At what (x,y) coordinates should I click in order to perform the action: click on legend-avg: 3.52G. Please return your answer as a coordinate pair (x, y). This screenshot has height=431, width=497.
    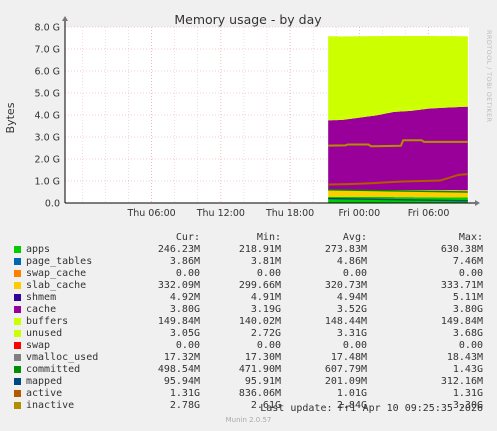
    Looking at the image, I should click on (351, 309).